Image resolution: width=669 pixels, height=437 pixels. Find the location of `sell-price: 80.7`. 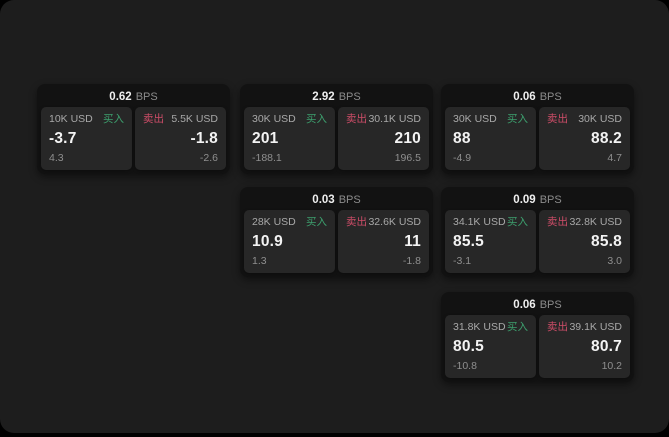

sell-price: 80.7 is located at coordinates (606, 346).